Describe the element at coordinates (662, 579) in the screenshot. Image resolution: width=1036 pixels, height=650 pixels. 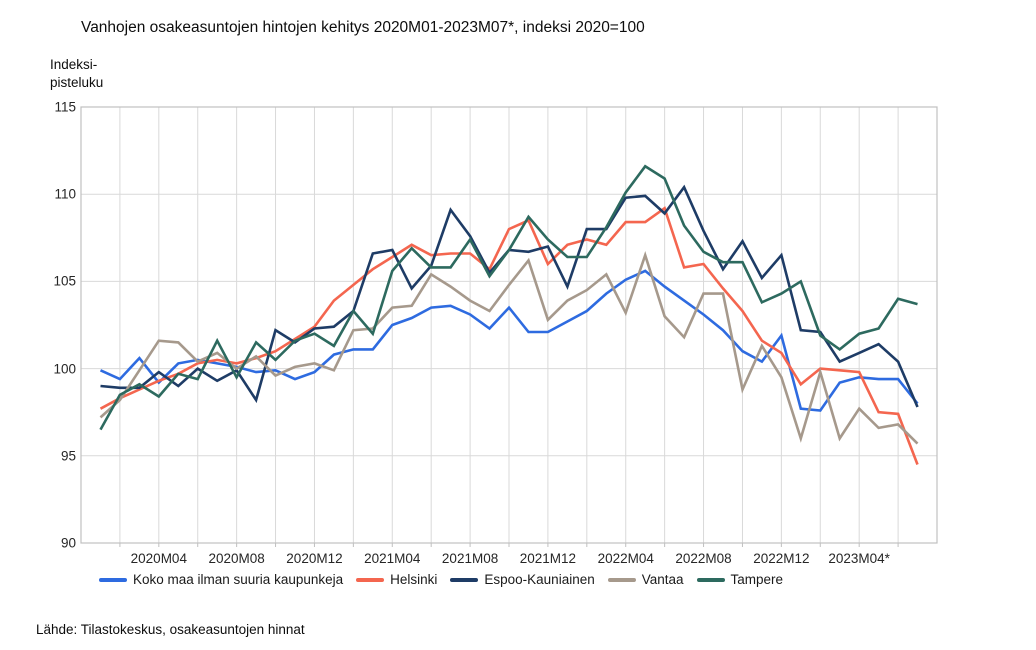
I see `legend-label: Vantaa` at that location.